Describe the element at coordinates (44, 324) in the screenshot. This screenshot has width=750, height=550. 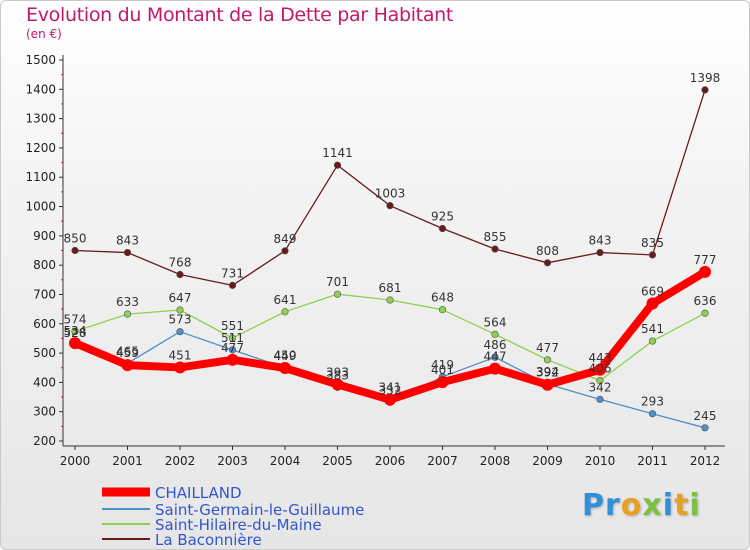
I see `y-tick-label: 600` at that location.